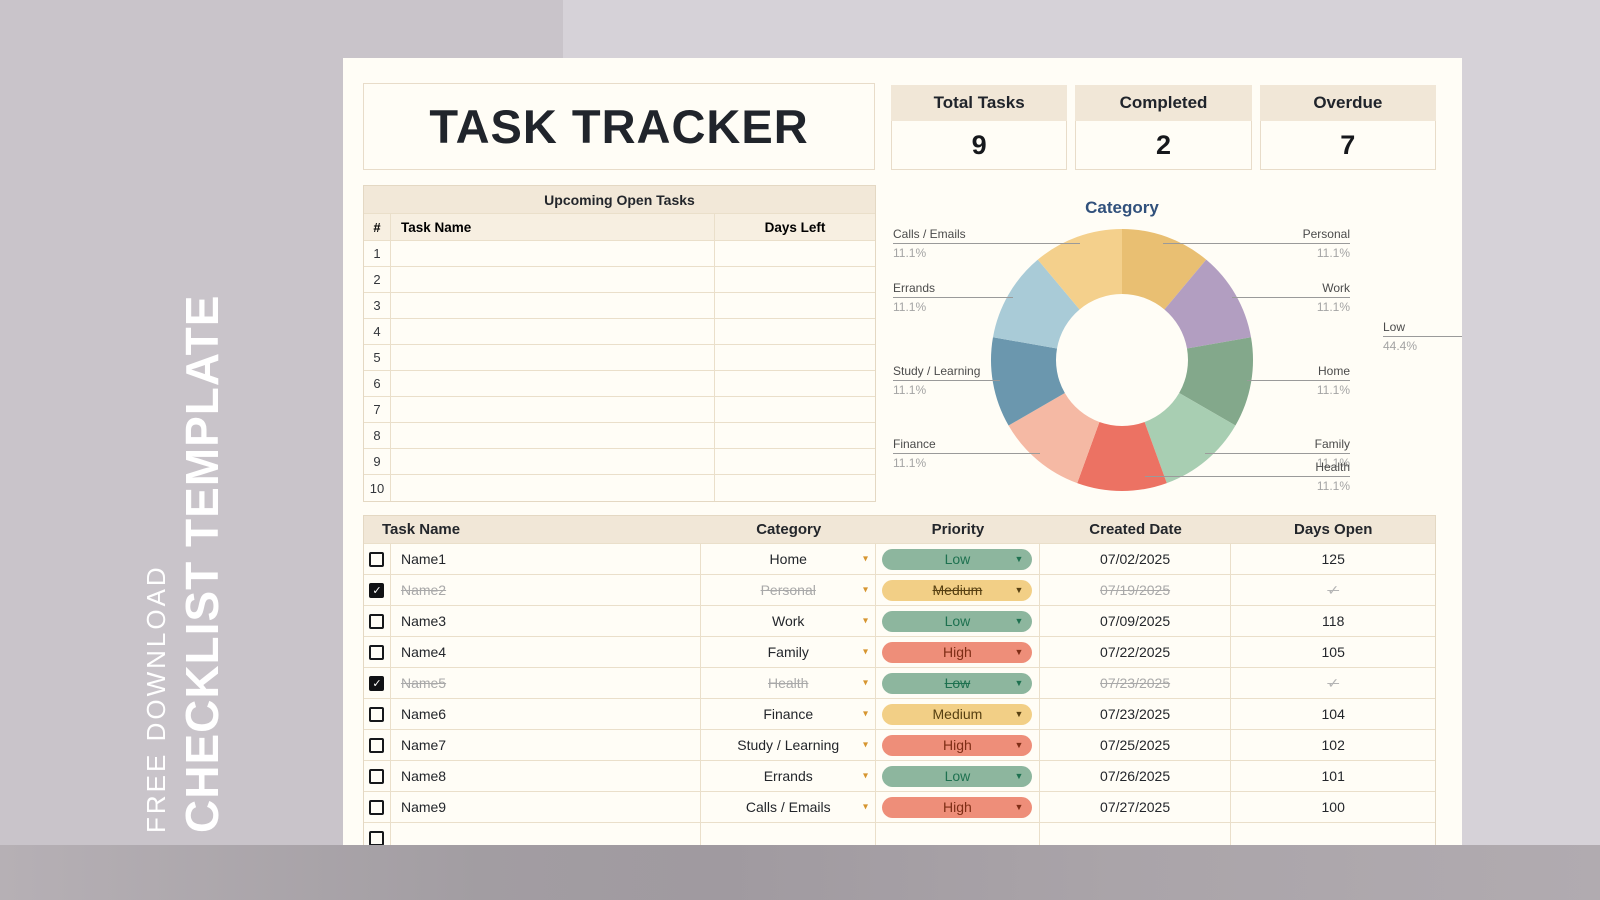  I want to click on task-name-cell: Name8, so click(546, 776).